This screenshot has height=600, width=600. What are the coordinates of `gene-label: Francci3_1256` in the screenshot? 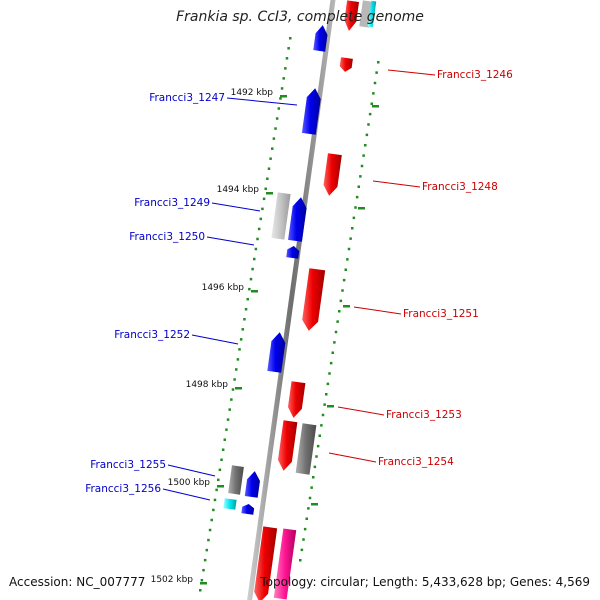 It's located at (123, 489).